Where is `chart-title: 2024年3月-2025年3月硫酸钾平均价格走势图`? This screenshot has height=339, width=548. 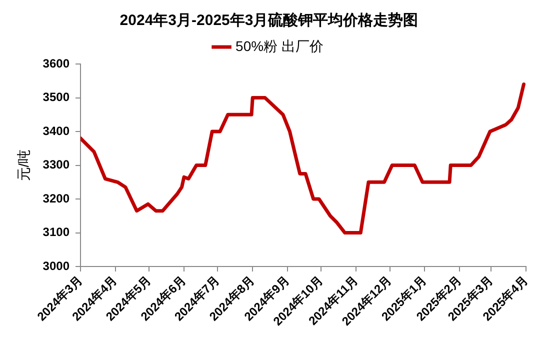
chart-title: 2024年3月-2025年3月硫酸钾平均价格走势图 is located at coordinates (269, 20).